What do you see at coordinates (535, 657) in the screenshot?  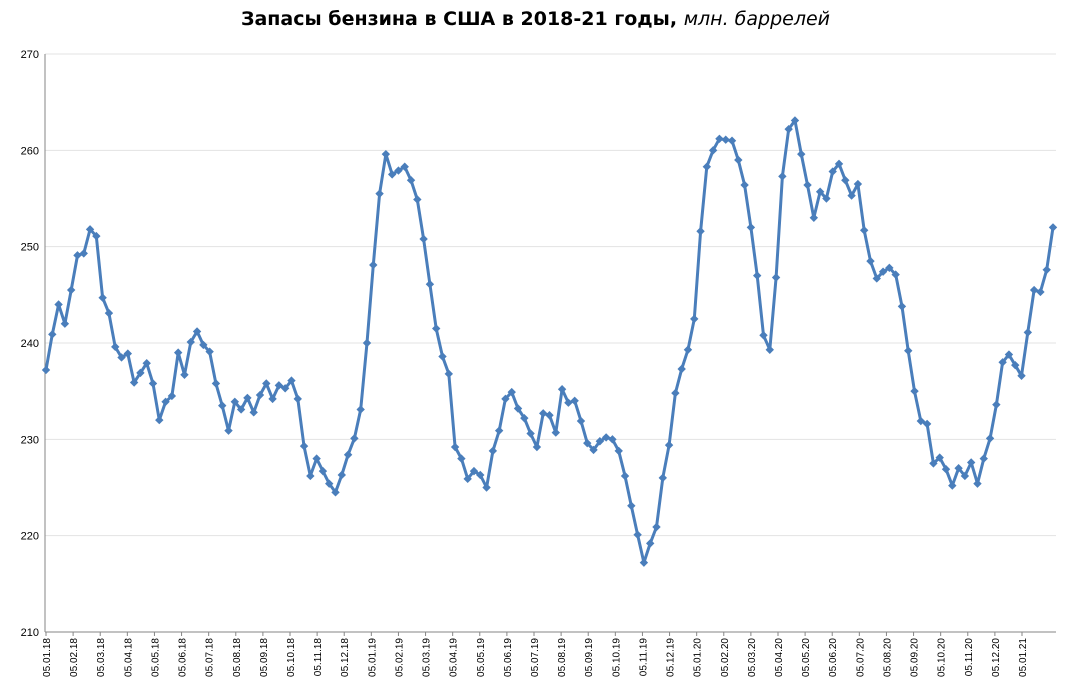 I see `x-tick-label: 05.07.19` at bounding box center [535, 657].